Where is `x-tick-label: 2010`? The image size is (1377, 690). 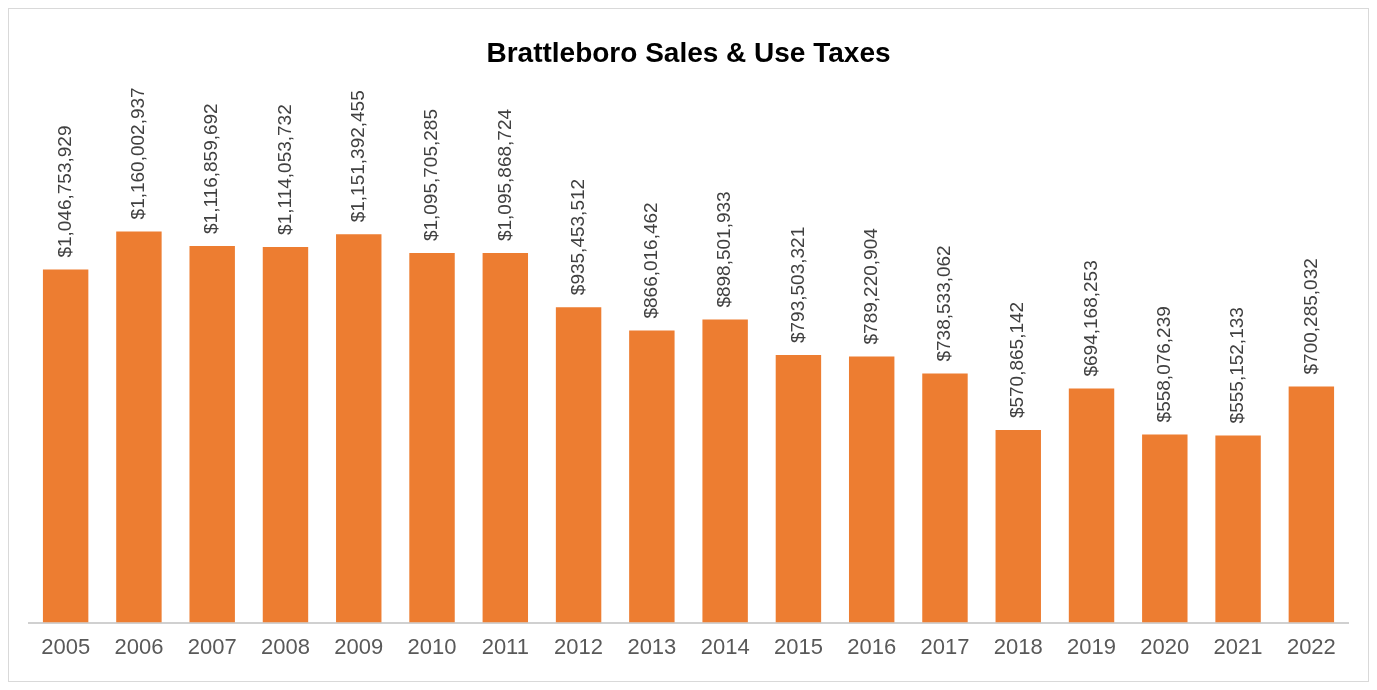
x-tick-label: 2010 is located at coordinates (432, 646).